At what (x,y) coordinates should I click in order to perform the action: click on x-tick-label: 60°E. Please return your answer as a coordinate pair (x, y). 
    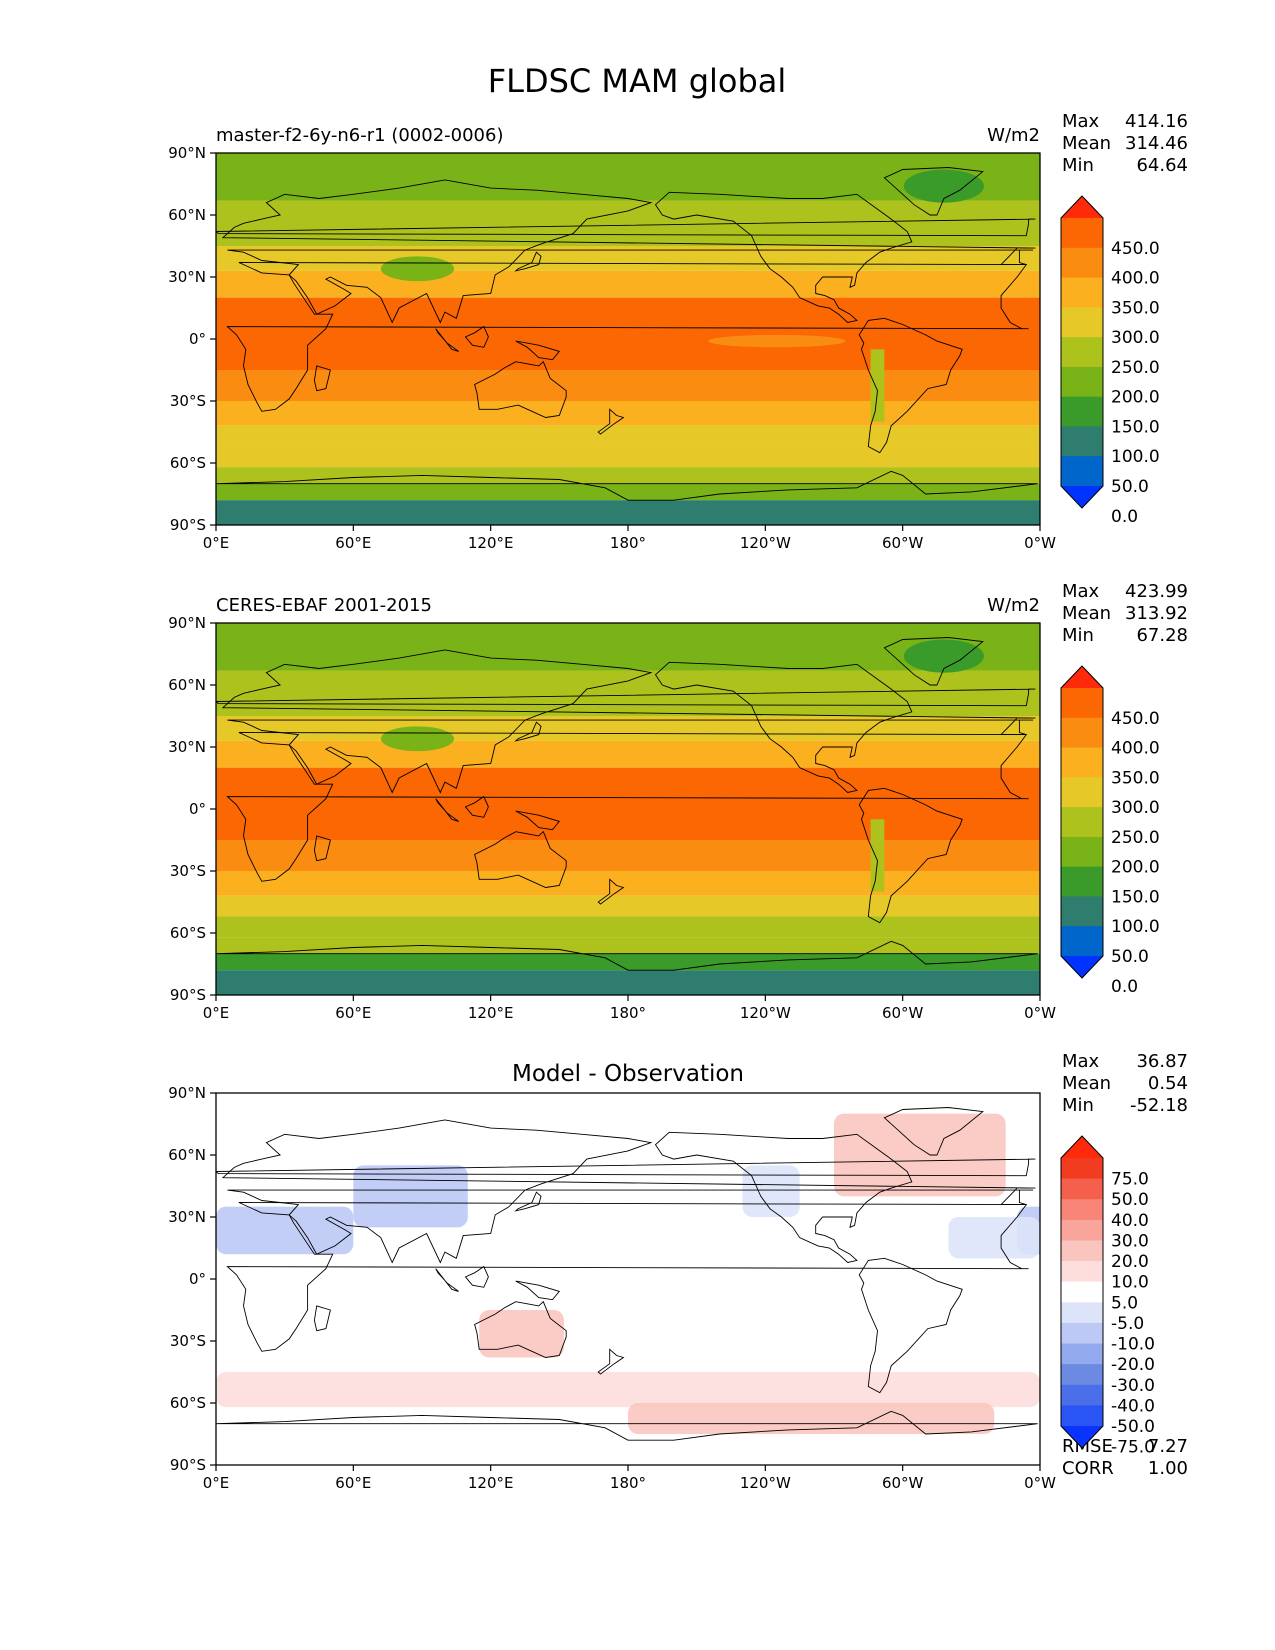
    Looking at the image, I should click on (353, 543).